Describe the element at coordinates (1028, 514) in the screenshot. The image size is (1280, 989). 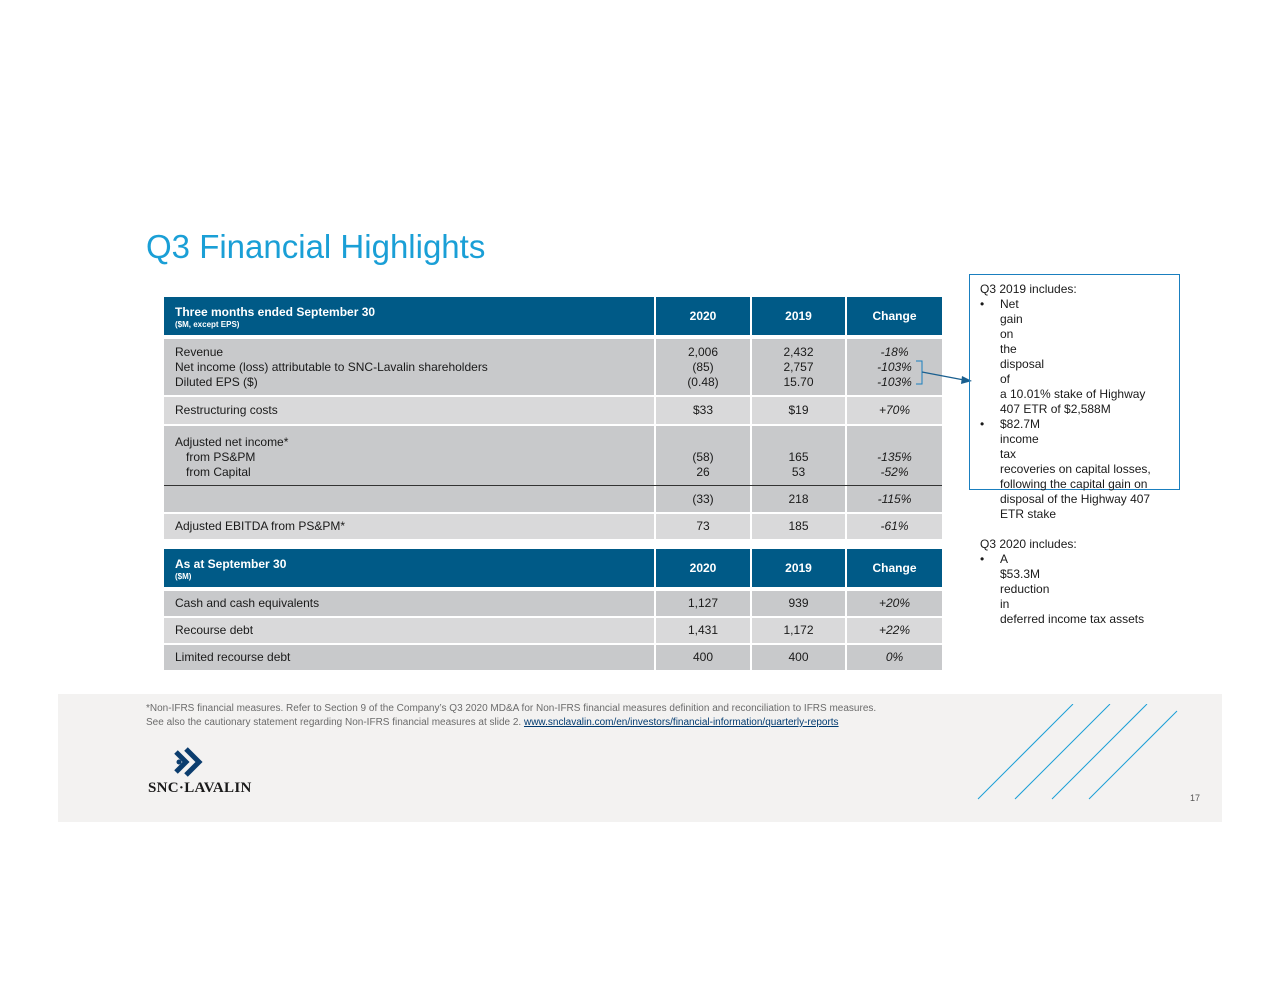
I see `note-line: ETR stake` at that location.